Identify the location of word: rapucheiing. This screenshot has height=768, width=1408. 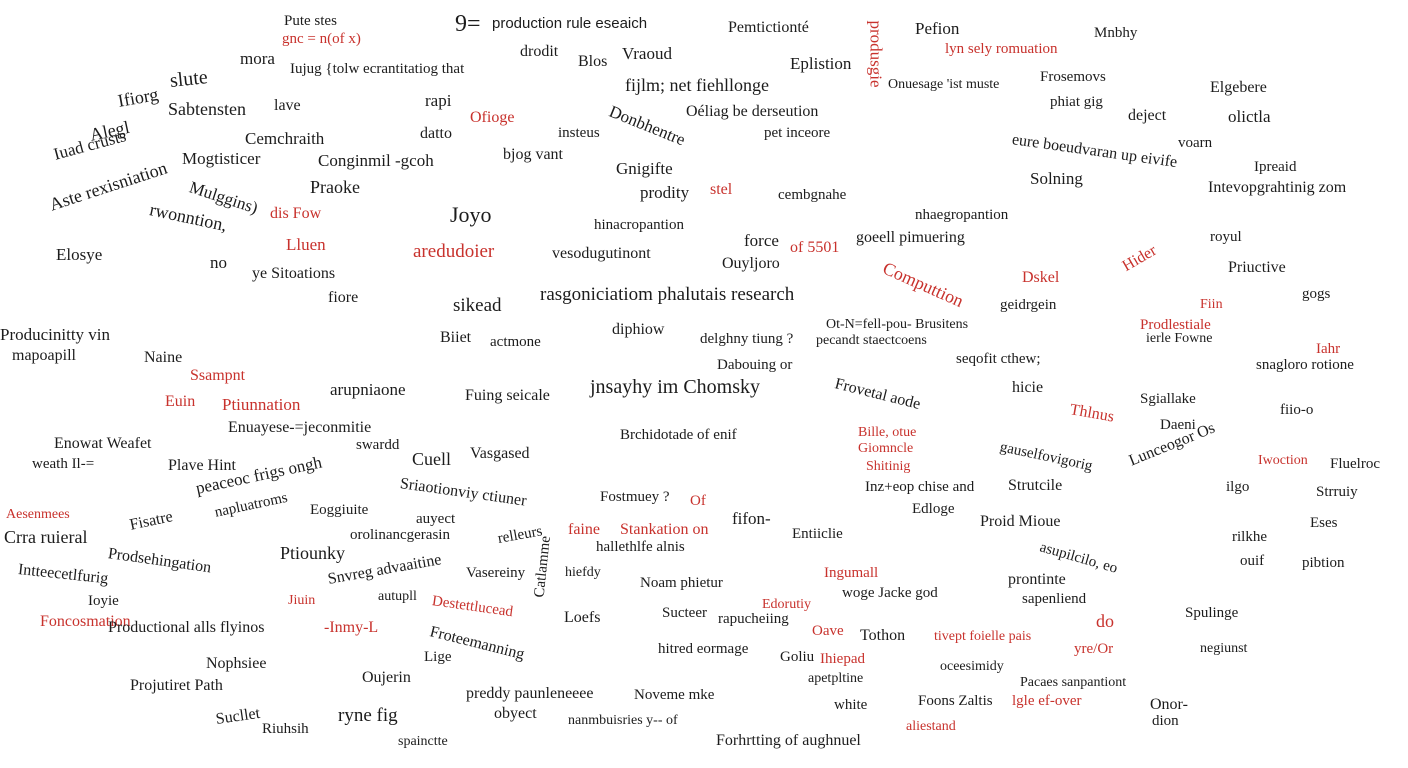
(753, 619).